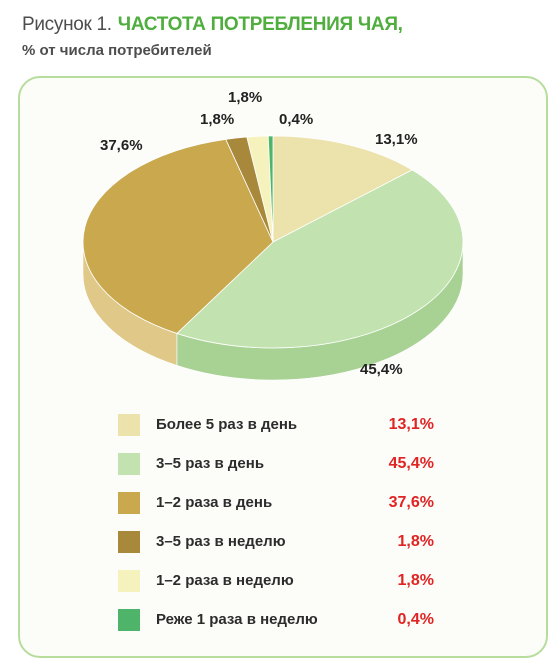  I want to click on legend-label: 1–2 раза в неделю, so click(225, 580).